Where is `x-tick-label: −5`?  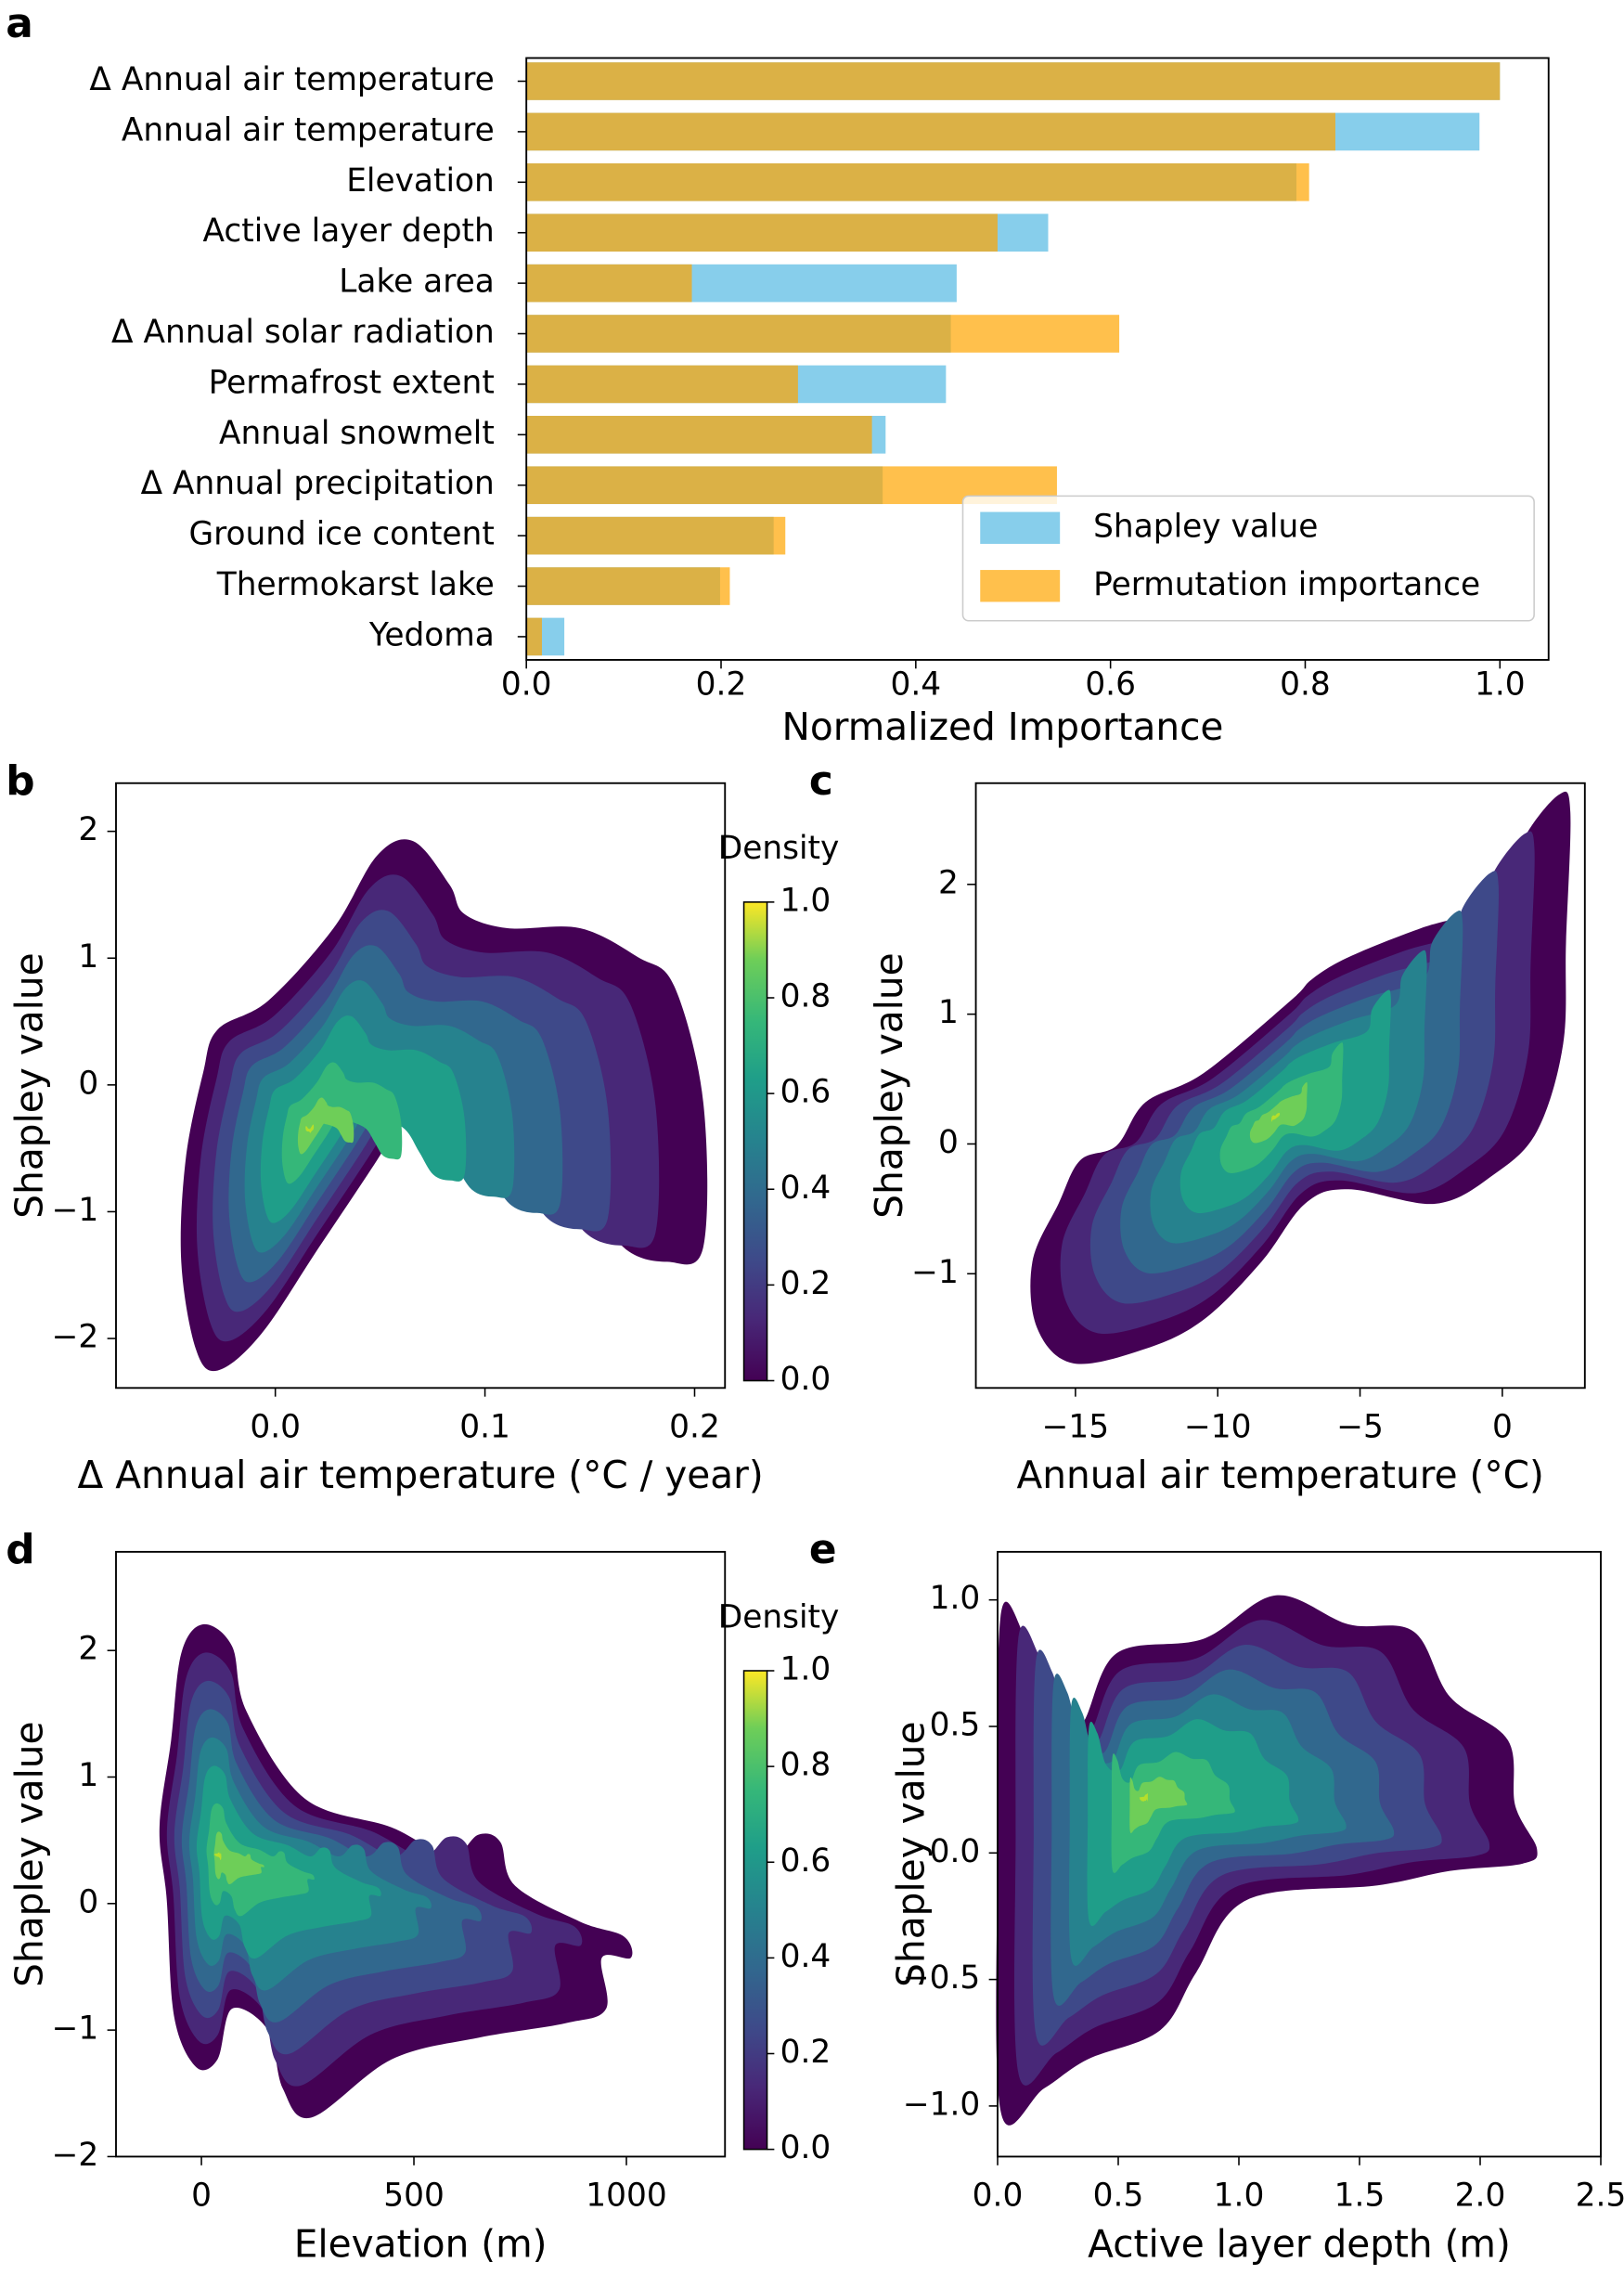 x-tick-label: −5 is located at coordinates (1360, 1427).